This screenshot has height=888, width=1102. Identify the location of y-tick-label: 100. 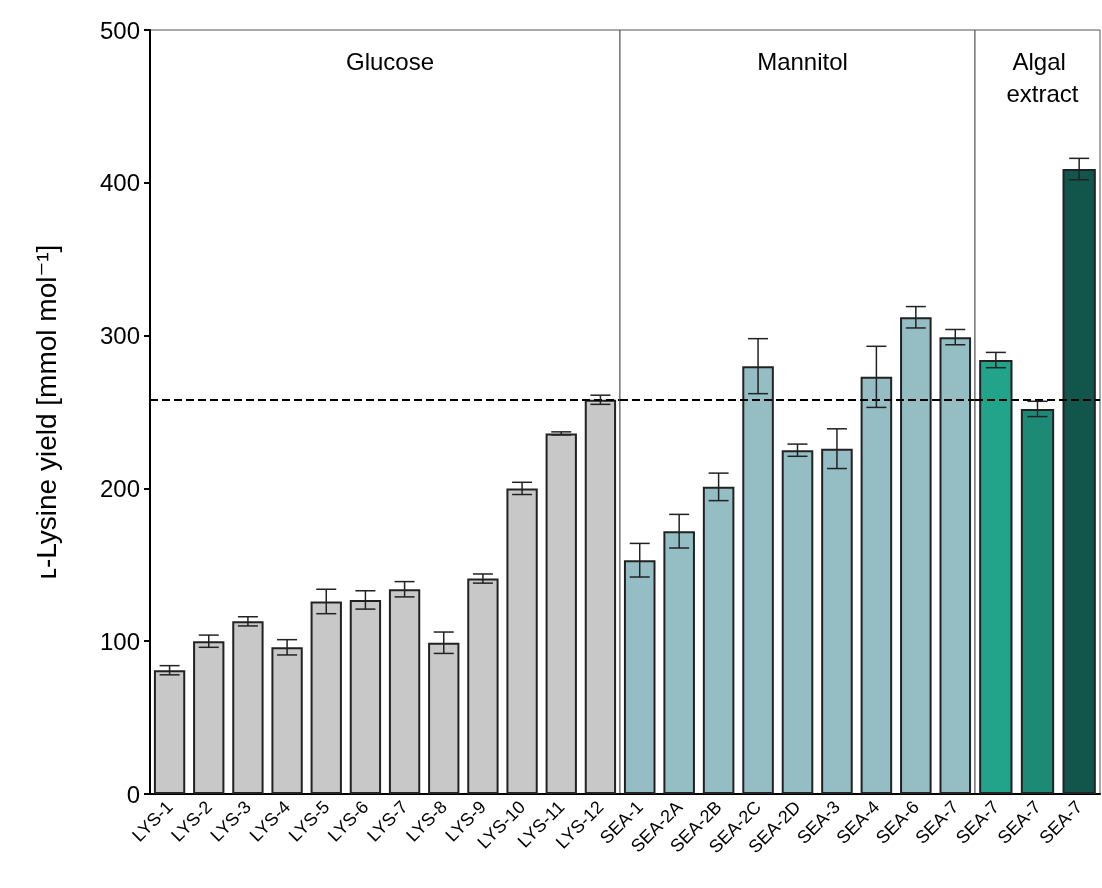
(119, 641).